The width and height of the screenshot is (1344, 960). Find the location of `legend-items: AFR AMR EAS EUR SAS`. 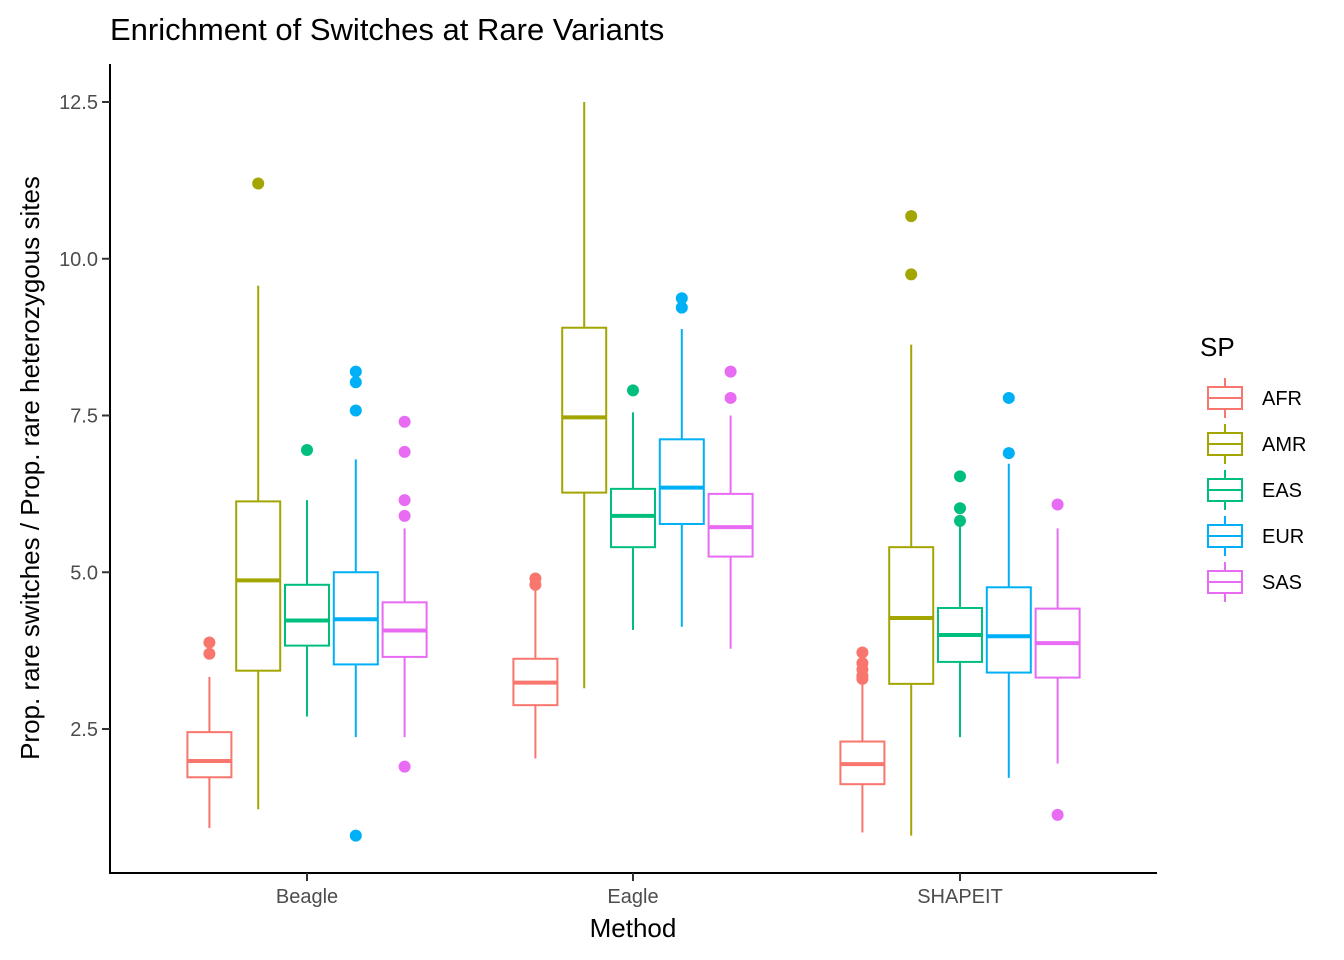

legend-items: AFR AMR EAS EUR SAS is located at coordinates (1256, 490).